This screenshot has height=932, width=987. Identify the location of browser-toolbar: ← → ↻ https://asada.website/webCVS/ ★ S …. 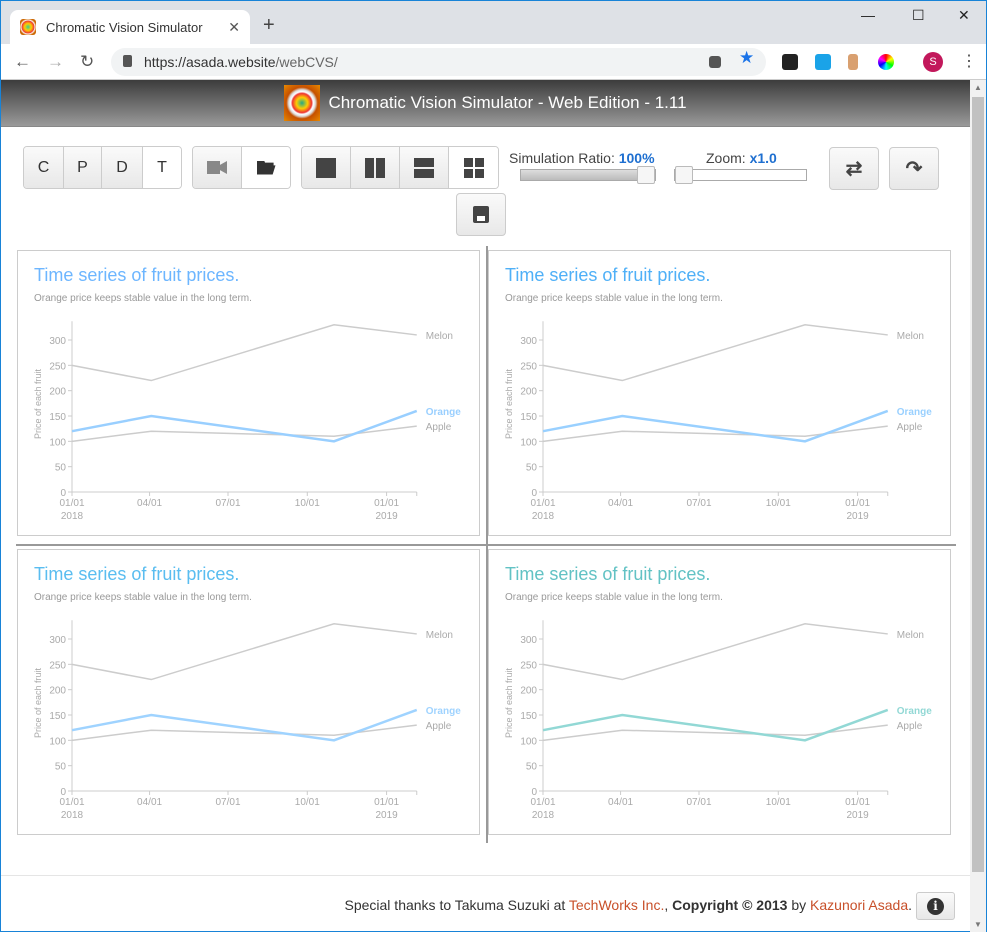
(493, 62).